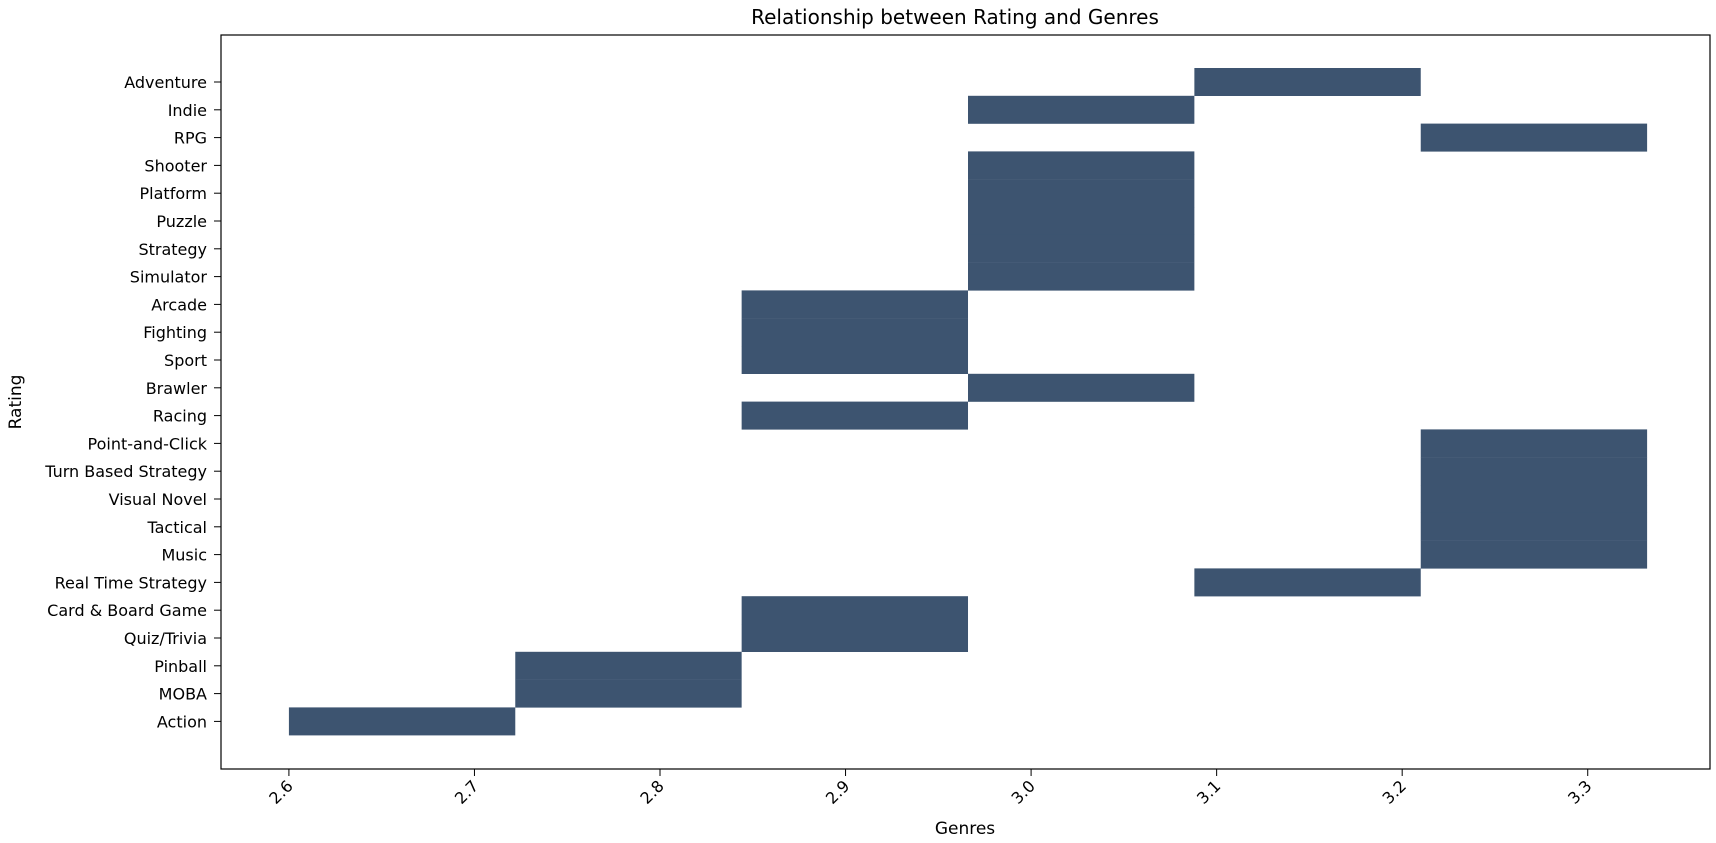 Image resolution: width=1716 pixels, height=843 pixels. What do you see at coordinates (1081, 221) in the screenshot?
I see `bar-puzzle` at bounding box center [1081, 221].